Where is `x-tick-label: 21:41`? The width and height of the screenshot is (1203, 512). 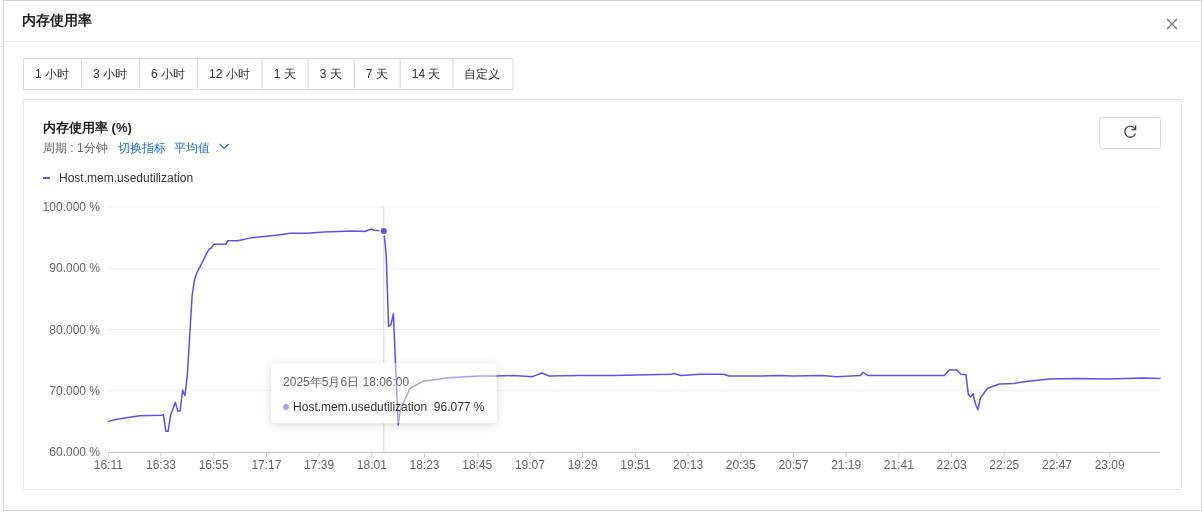 x-tick-label: 21:41 is located at coordinates (899, 465).